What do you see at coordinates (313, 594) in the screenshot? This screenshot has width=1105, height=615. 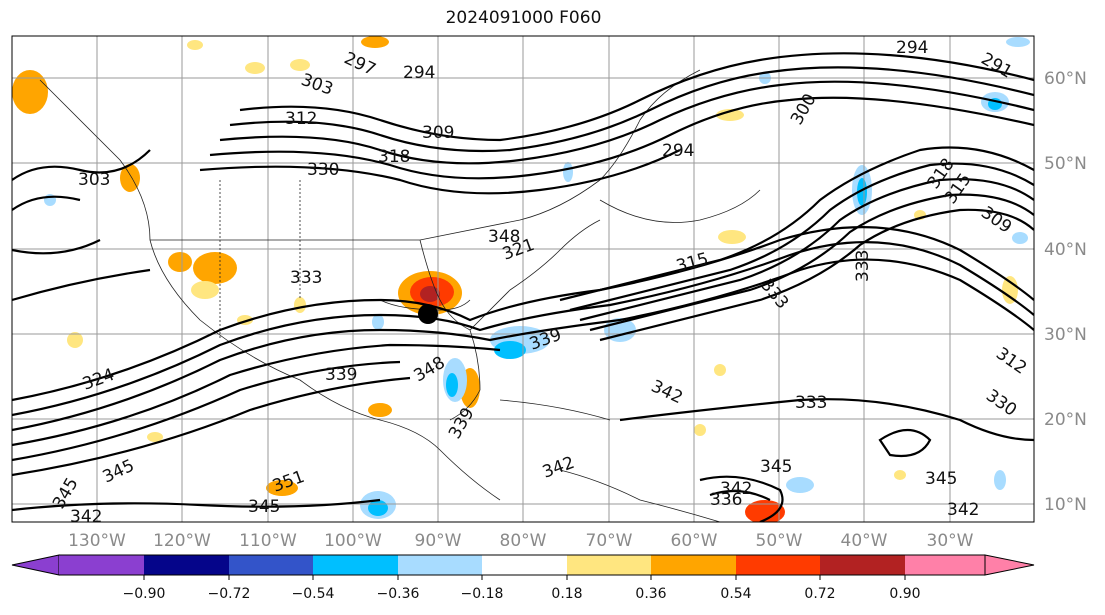 I see `colorbar-tick: −0.54` at bounding box center [313, 594].